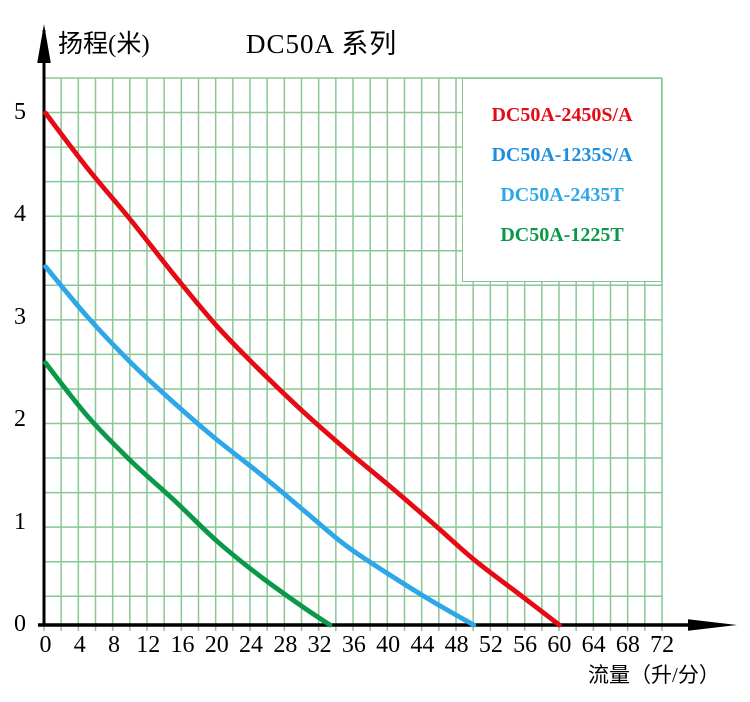  What do you see at coordinates (593, 645) in the screenshot?
I see `x-tick-label: 64` at bounding box center [593, 645].